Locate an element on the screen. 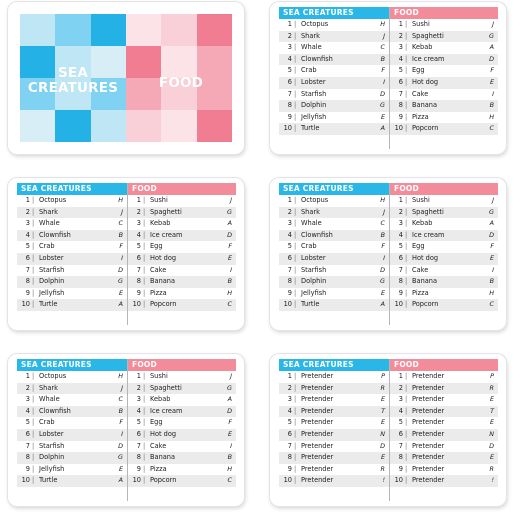 The height and width of the screenshot is (514, 522). cover-title-line: SEA is located at coordinates (73, 73).